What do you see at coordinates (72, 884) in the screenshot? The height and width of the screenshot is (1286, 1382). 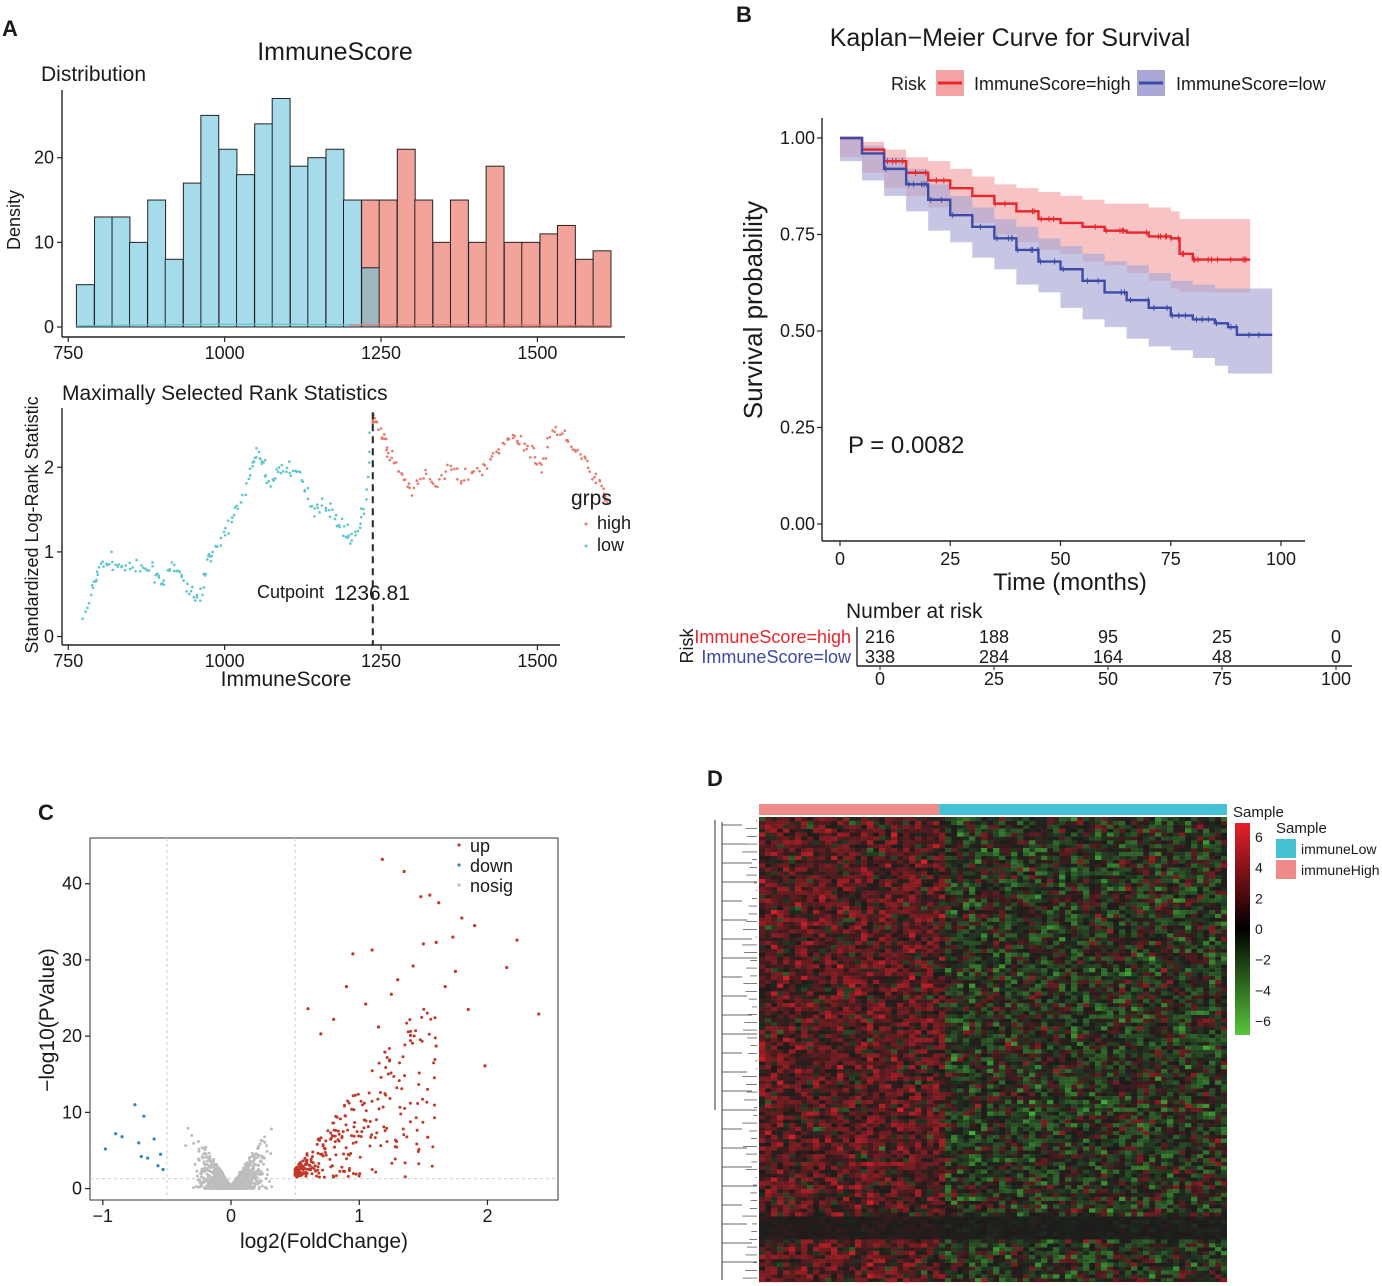 I see `volcano-y-tick-label: 40` at bounding box center [72, 884].